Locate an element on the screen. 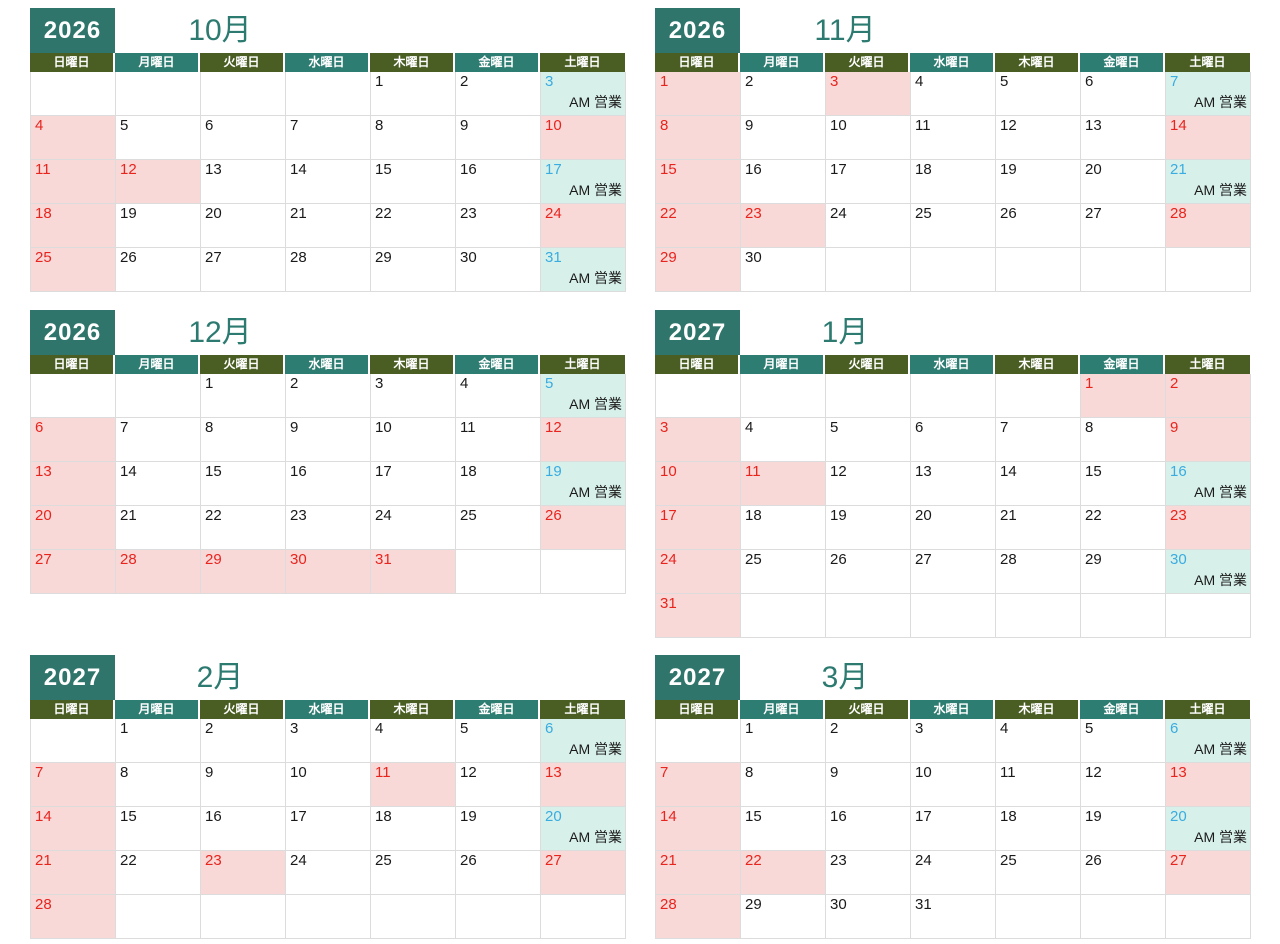 The height and width of the screenshot is (944, 1280). day-number: 7 is located at coordinates (124, 427).